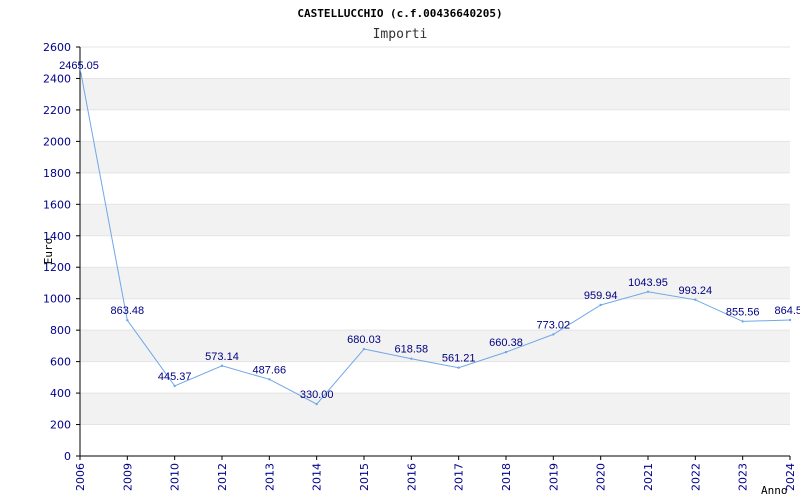 This screenshot has width=800, height=500. I want to click on x-tick-label: 2022, so click(695, 477).